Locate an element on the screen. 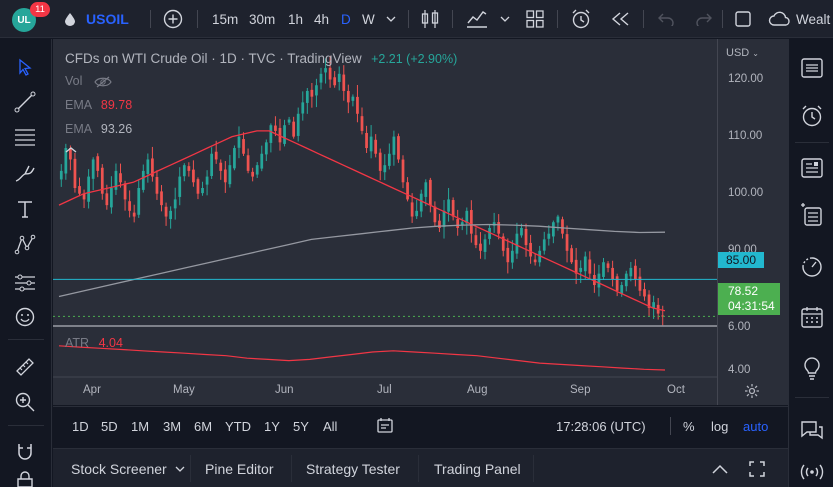 The width and height of the screenshot is (833, 487). brush-tool is located at coordinates (25, 173).